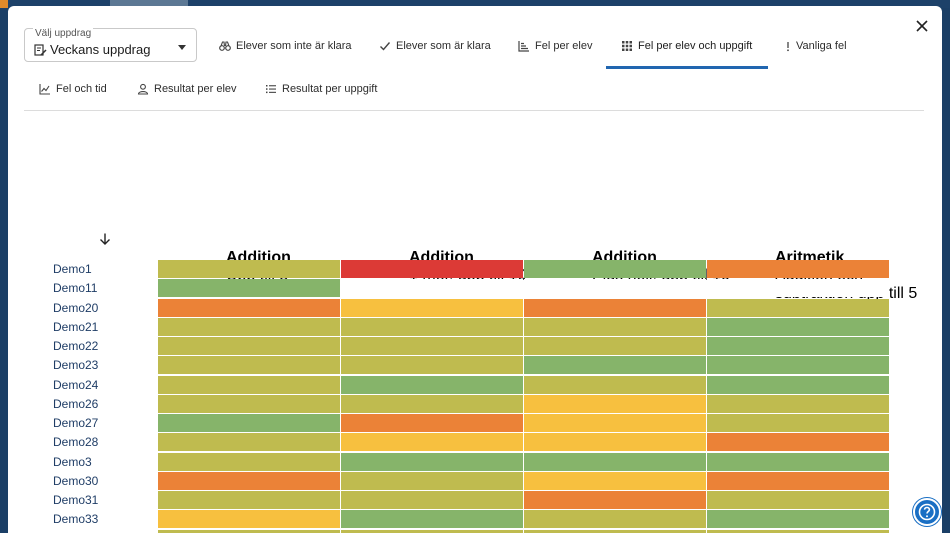 The height and width of the screenshot is (533, 950). I want to click on assignment-select: Välj uppdrag Veckans uppdrag, so click(110, 45).